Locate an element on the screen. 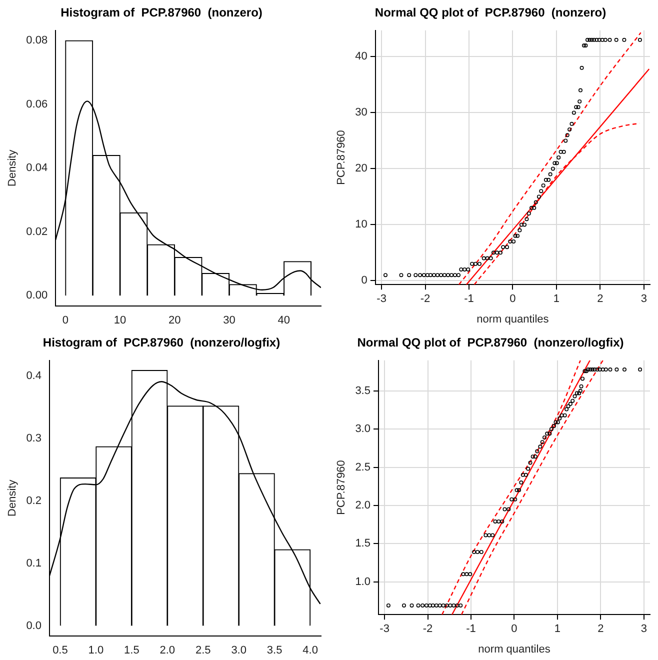  y-tick-label: 0.3 is located at coordinates (34, 438).